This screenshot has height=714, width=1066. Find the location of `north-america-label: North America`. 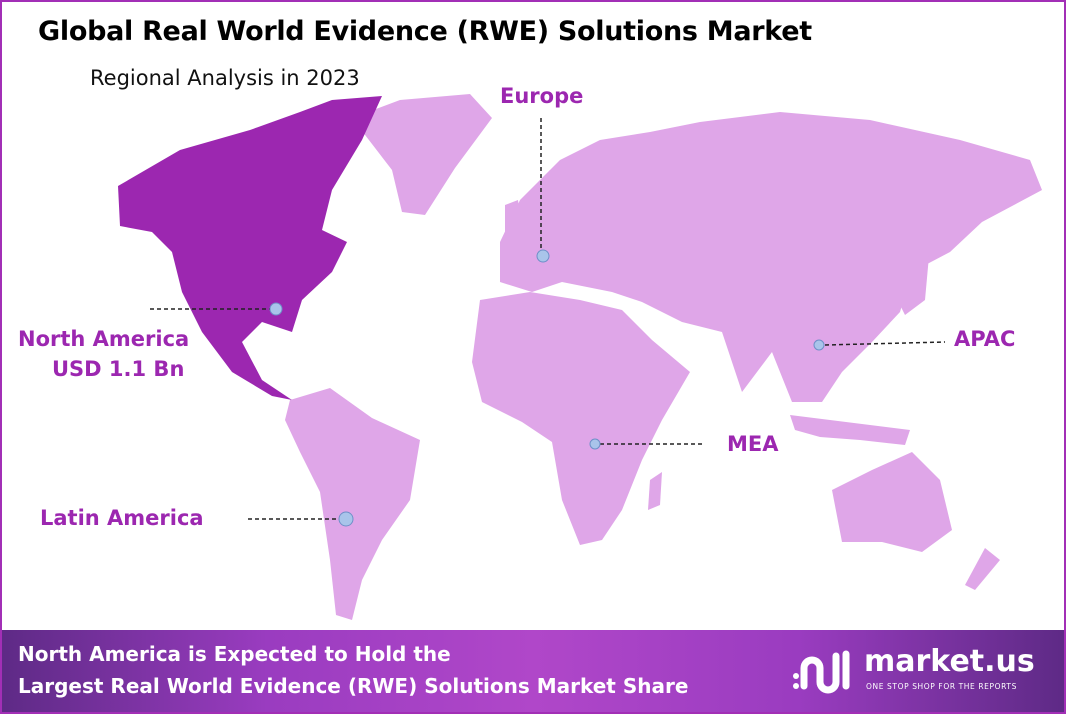

north-america-label: North America is located at coordinates (104, 339).